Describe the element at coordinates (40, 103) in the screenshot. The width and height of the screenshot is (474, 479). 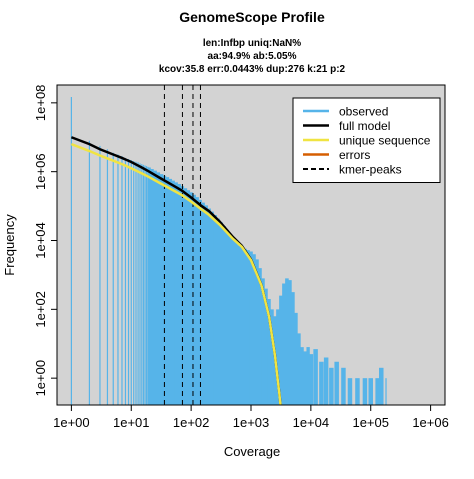
I see `y-tick-label: 1e+08` at that location.